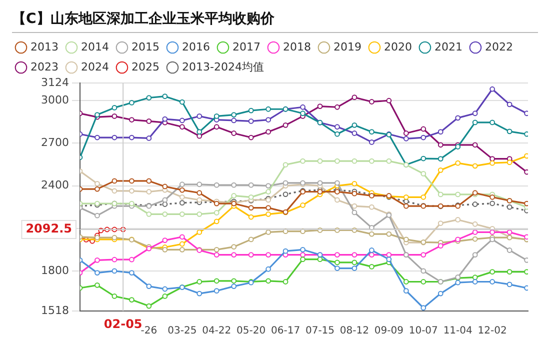 The image size is (550, 349). Describe the element at coordinates (182, 331) in the screenshot. I see `x-tick-label: 03-25` at that location.